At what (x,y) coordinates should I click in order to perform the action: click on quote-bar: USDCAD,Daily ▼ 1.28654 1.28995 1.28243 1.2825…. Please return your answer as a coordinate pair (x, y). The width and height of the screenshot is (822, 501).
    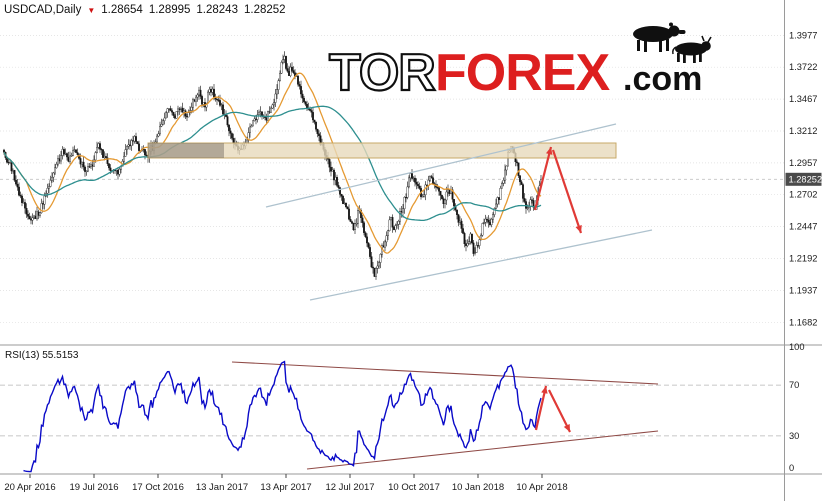
    Looking at the image, I should click on (148, 10).